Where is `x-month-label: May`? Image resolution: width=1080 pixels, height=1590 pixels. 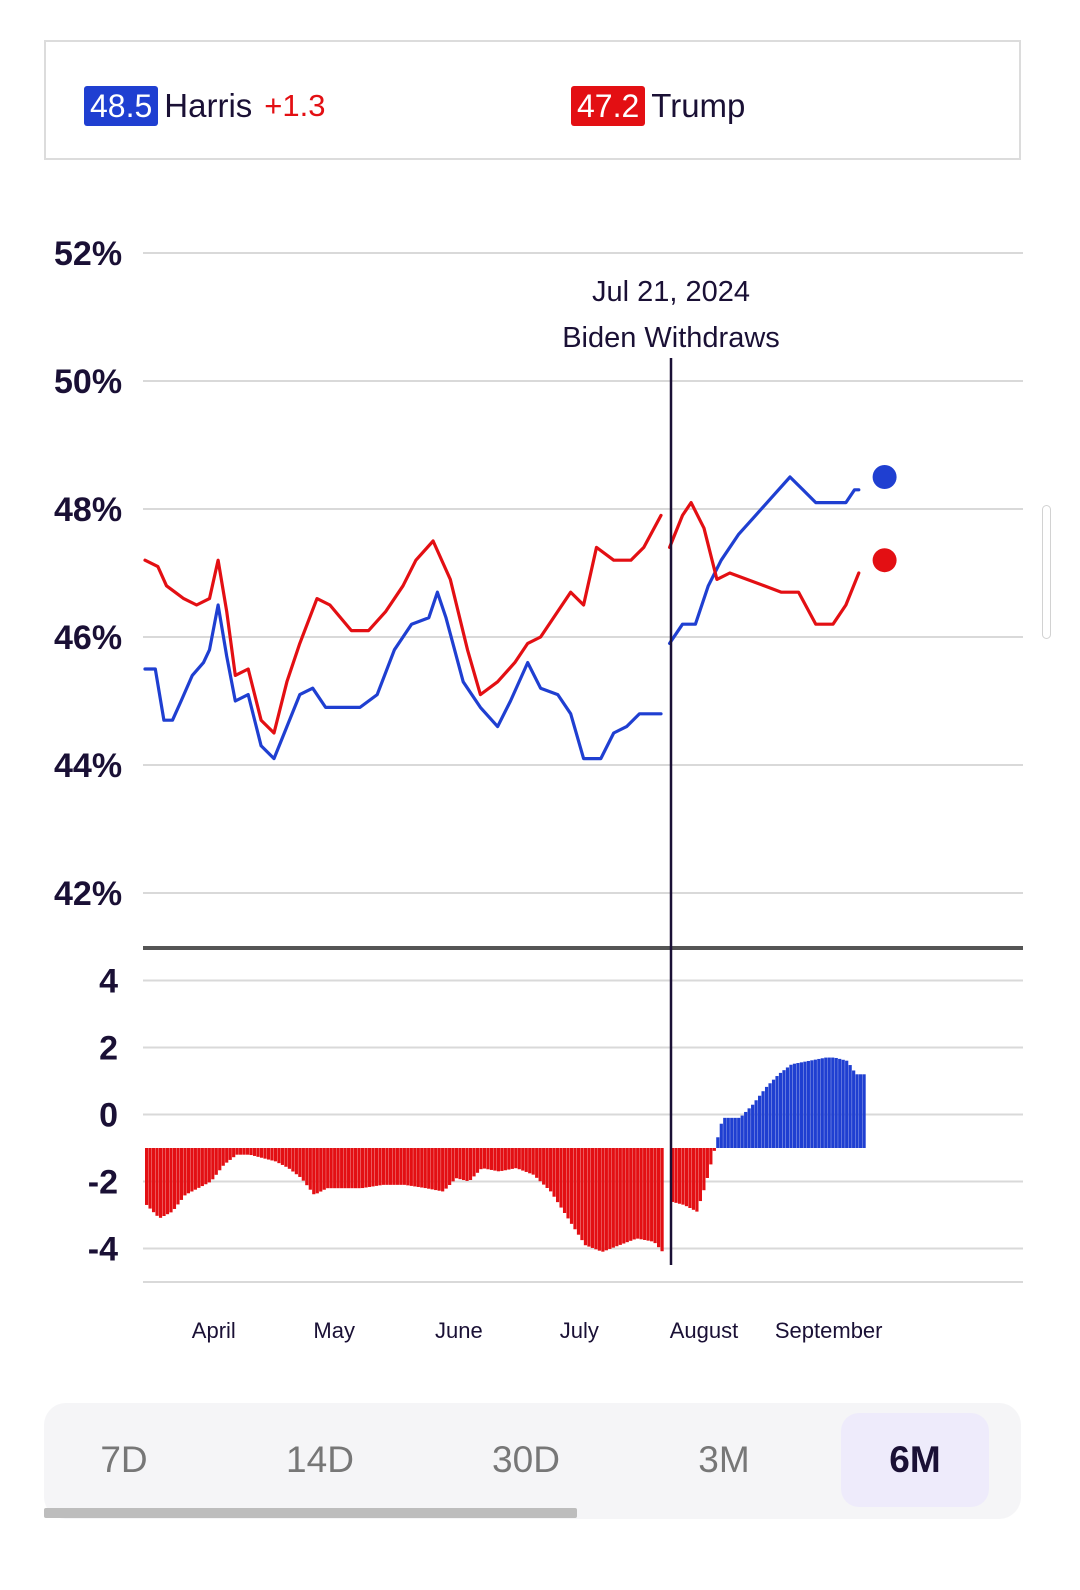 x-month-label: May is located at coordinates (334, 1330).